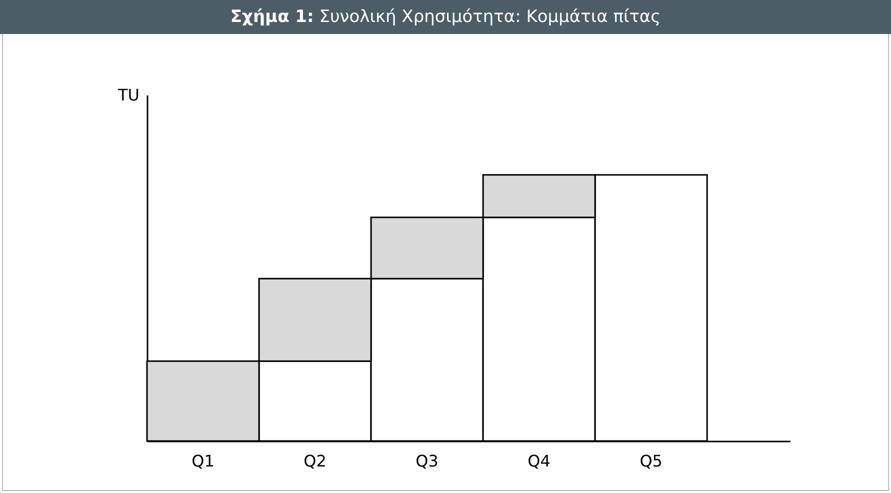 This screenshot has height=493, width=891. Describe the element at coordinates (651, 461) in the screenshot. I see `x-tick-label: Q5` at that location.